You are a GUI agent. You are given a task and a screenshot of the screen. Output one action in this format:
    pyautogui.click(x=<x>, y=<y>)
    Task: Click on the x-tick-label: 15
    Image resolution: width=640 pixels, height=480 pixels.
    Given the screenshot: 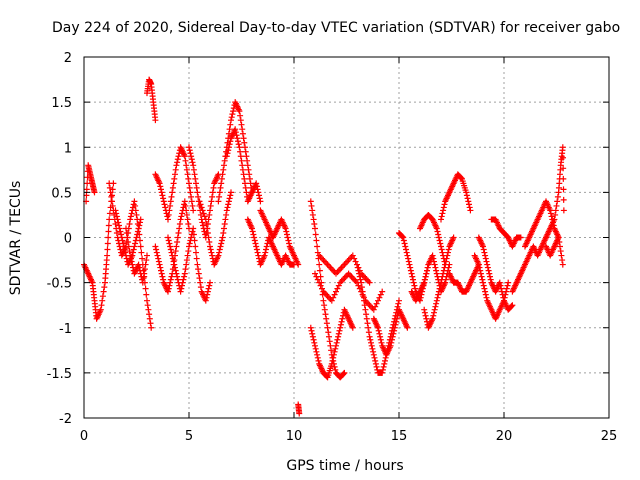 What is the action you would take?
    pyautogui.click(x=399, y=436)
    